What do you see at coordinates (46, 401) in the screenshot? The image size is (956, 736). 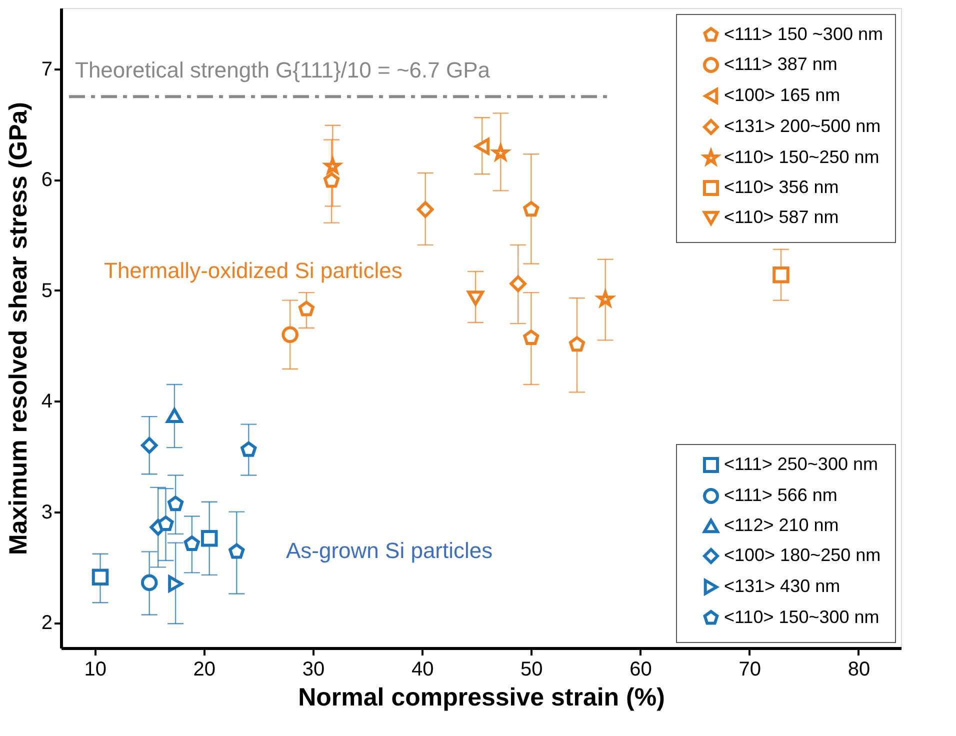 I see `y-tick-label: 4` at bounding box center [46, 401].